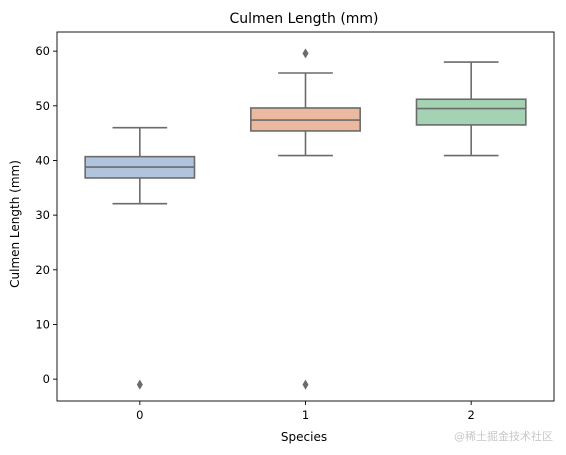 The image size is (566, 455). I want to click on y-tick-label: 40, so click(42, 160).